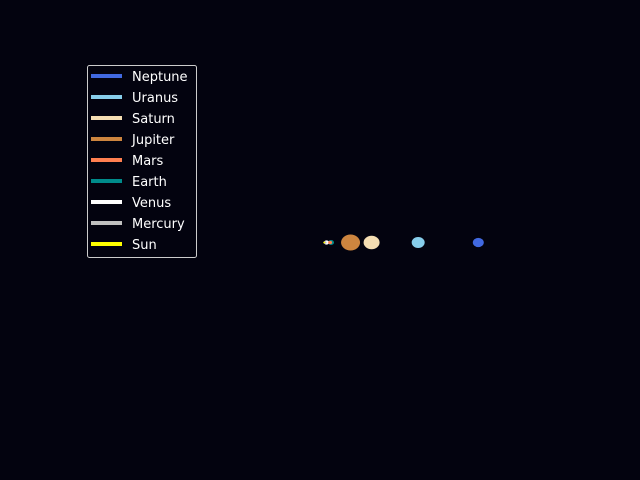 The width and height of the screenshot is (640, 480). I want to click on planet-marker-saturn, so click(371, 242).